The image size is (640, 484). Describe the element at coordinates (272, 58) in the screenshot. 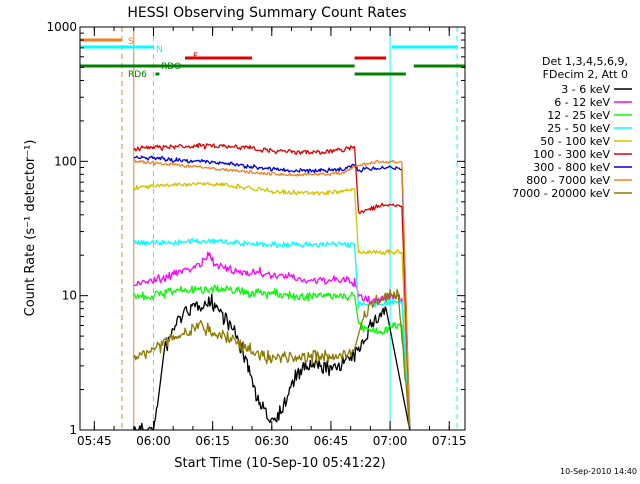

I see `flag-bars: S N F RDO RD6` at that location.